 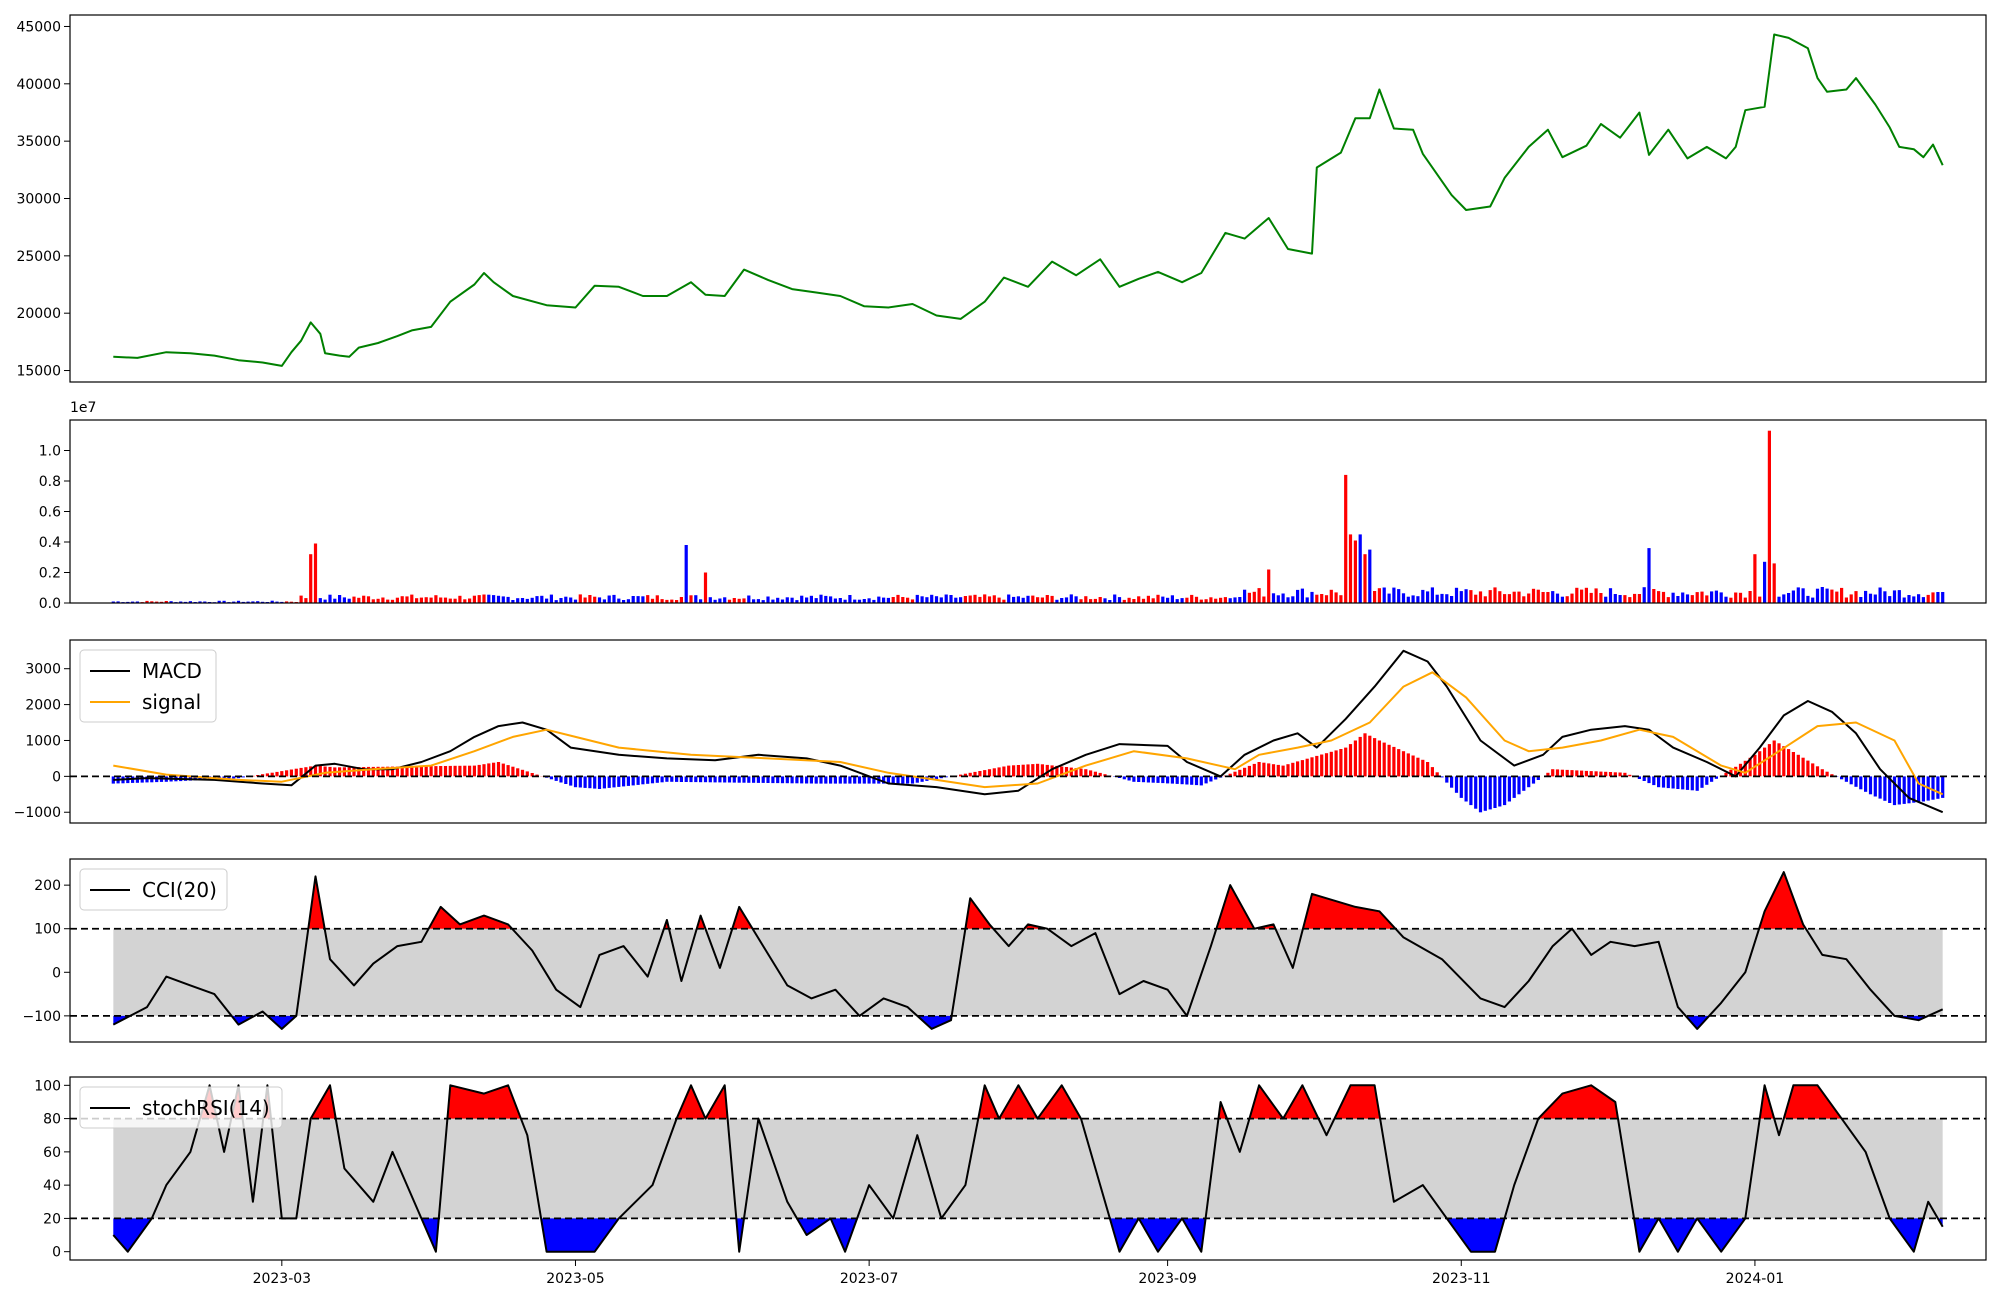 I want to click on stochrsi-y-tick-label: 100, so click(x=47, y=1086).